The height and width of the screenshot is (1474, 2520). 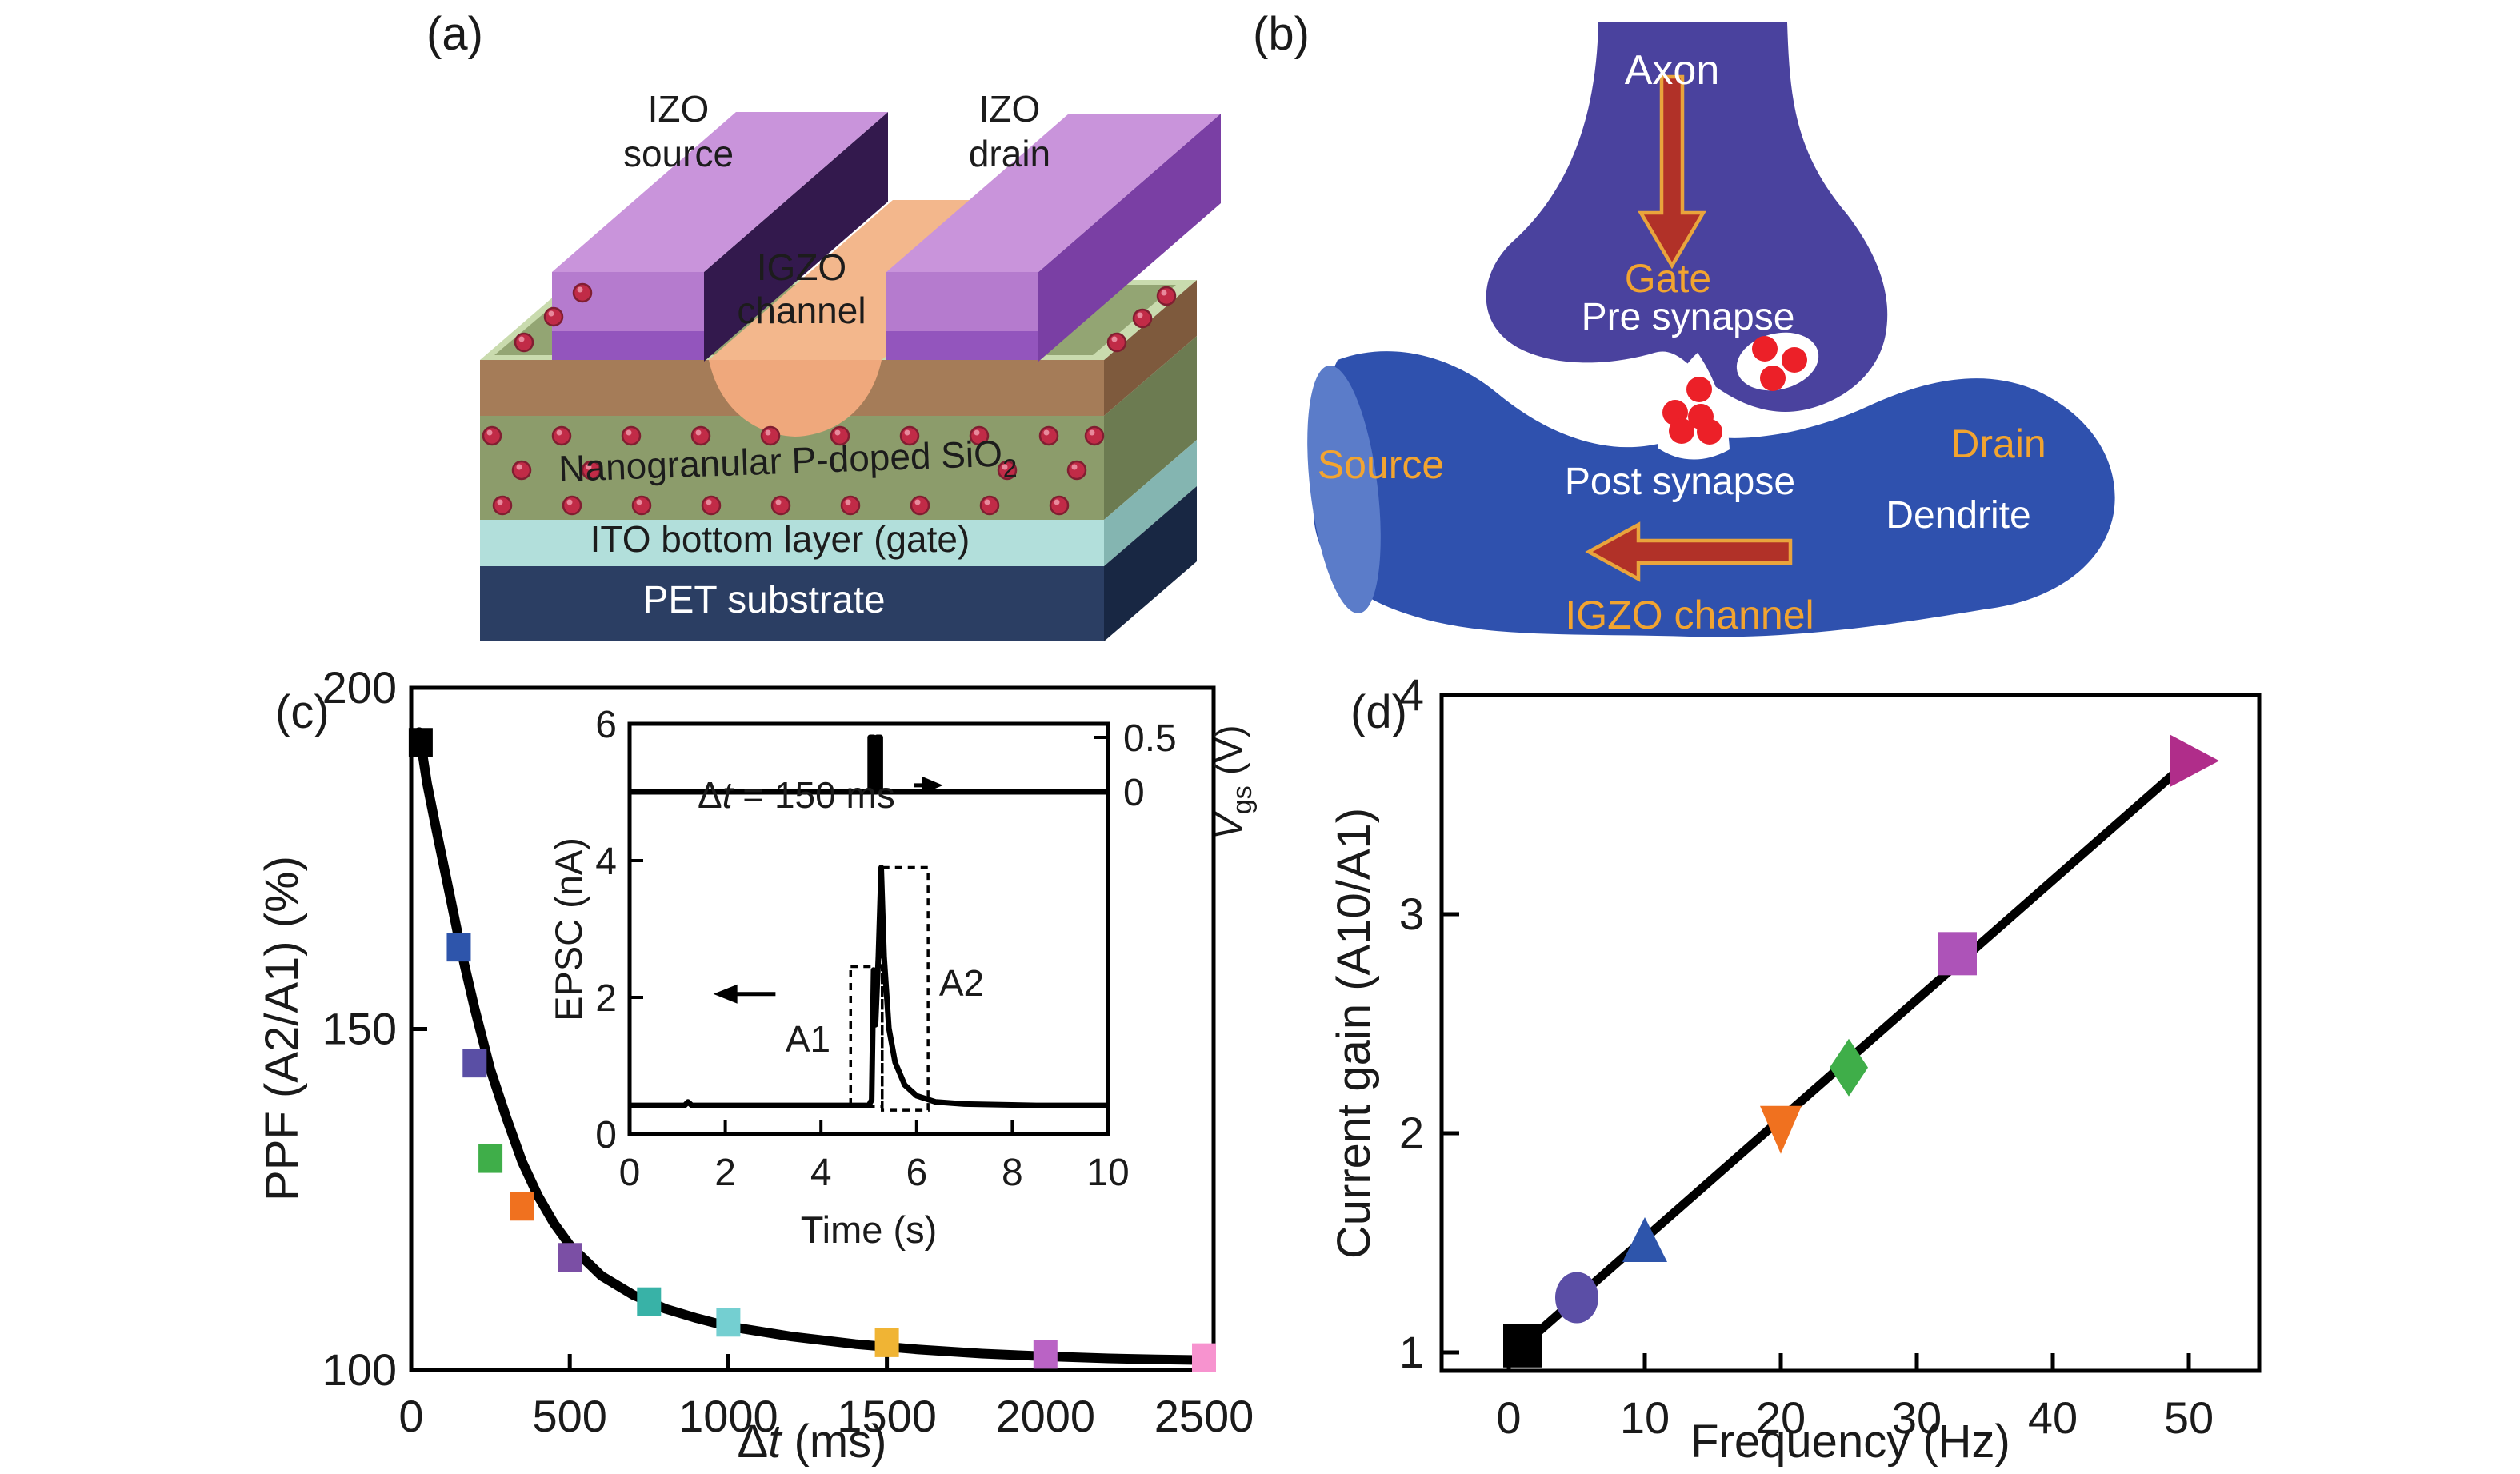 What do you see at coordinates (795, 398) in the screenshot?
I see `igzo-channel-dip` at bounding box center [795, 398].